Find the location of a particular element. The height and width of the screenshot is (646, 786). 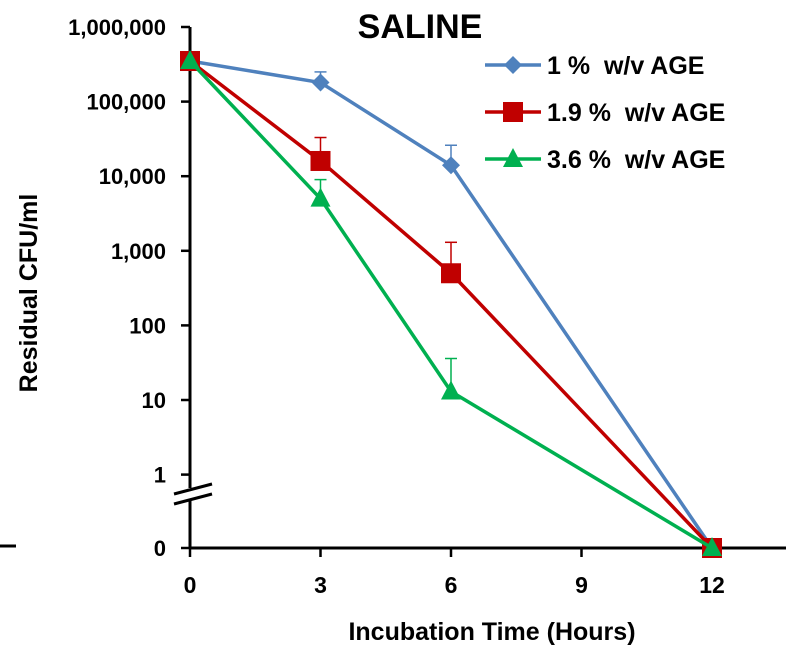

y-tick-label: 100,000 is located at coordinates (126, 102).